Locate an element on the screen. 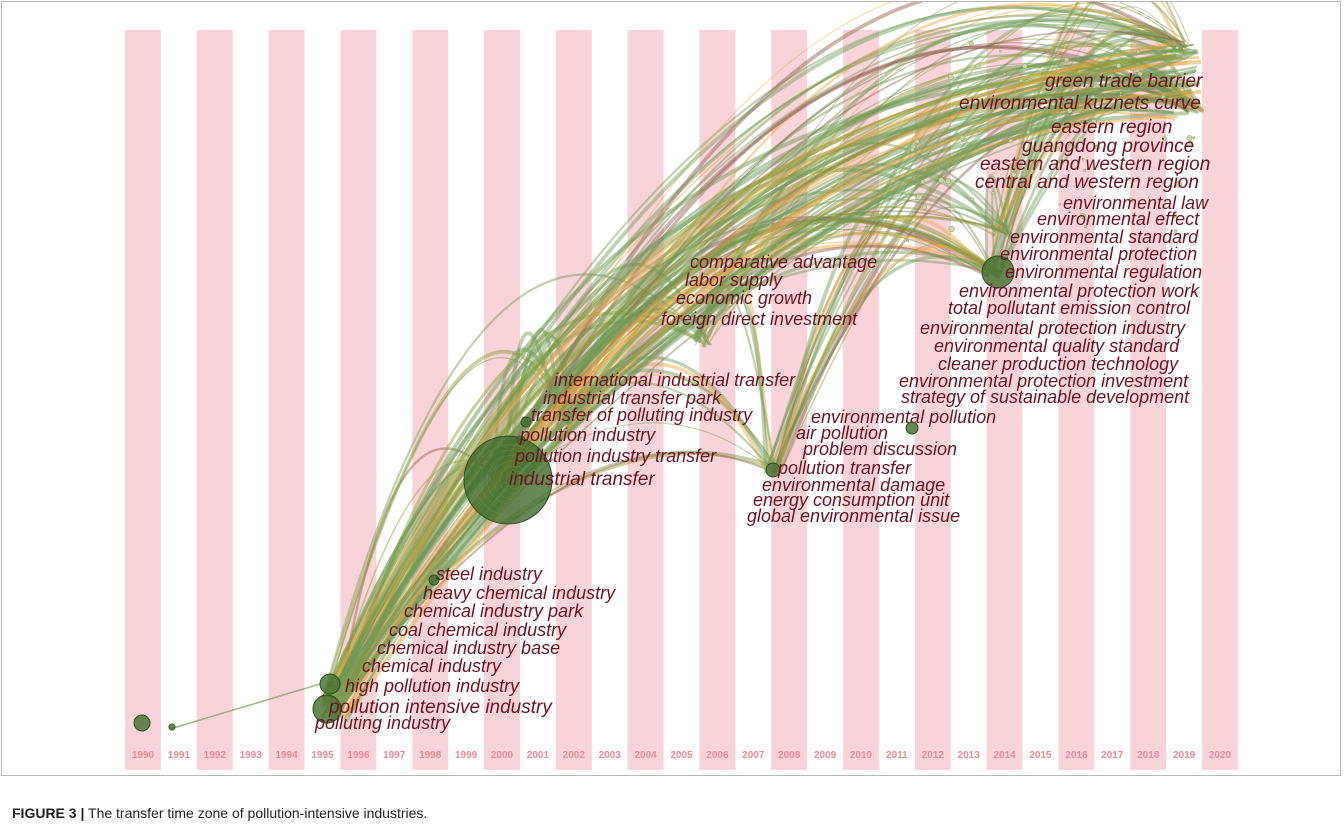 This screenshot has width=1344, height=831. keyword-label: environmental effect is located at coordinates (1118, 219).